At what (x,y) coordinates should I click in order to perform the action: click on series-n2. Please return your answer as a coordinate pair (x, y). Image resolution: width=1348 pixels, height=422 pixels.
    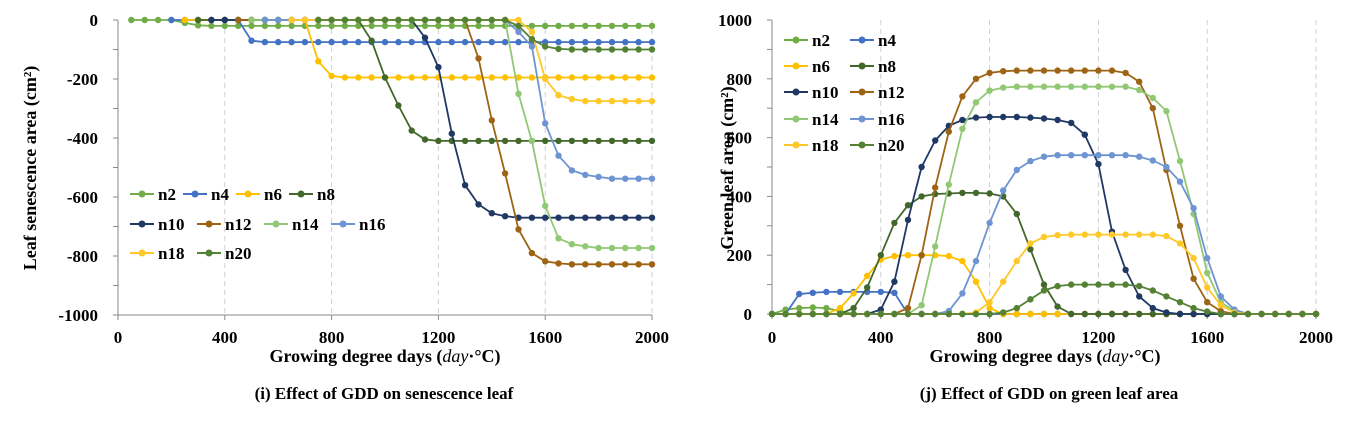
    Looking at the image, I should click on (392, 23).